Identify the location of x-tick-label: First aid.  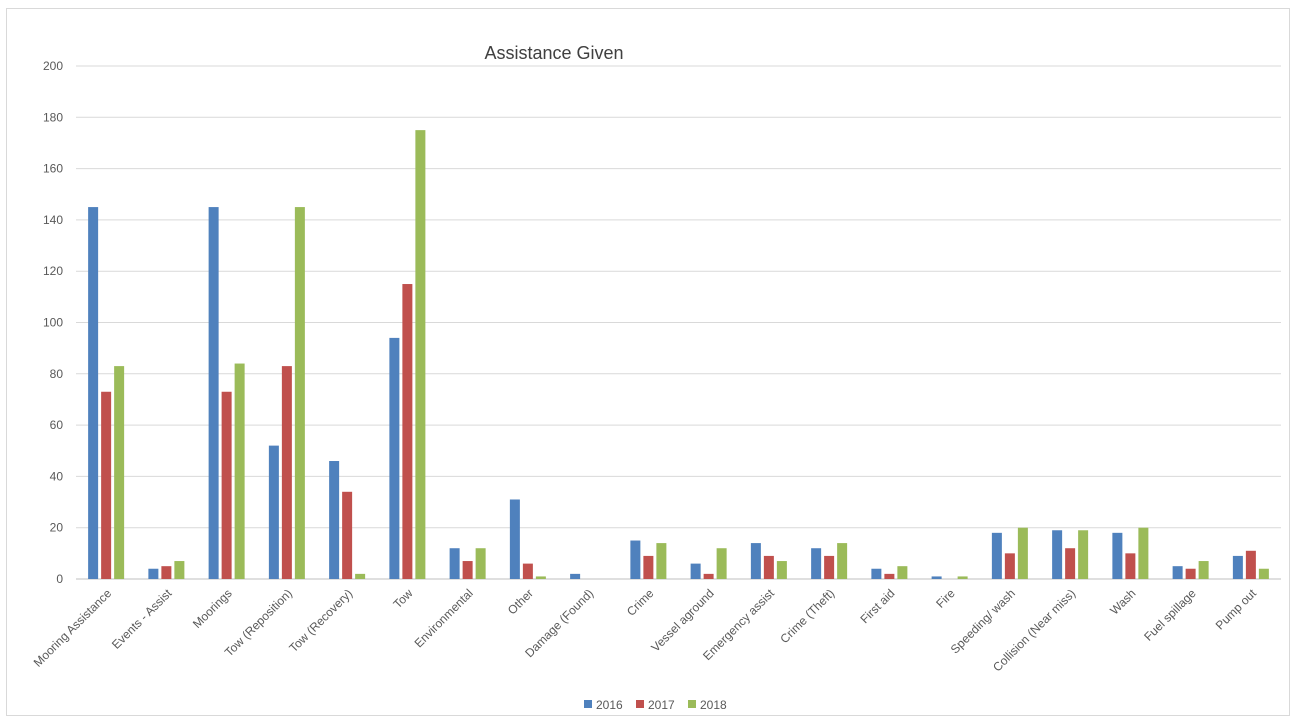
(877, 606).